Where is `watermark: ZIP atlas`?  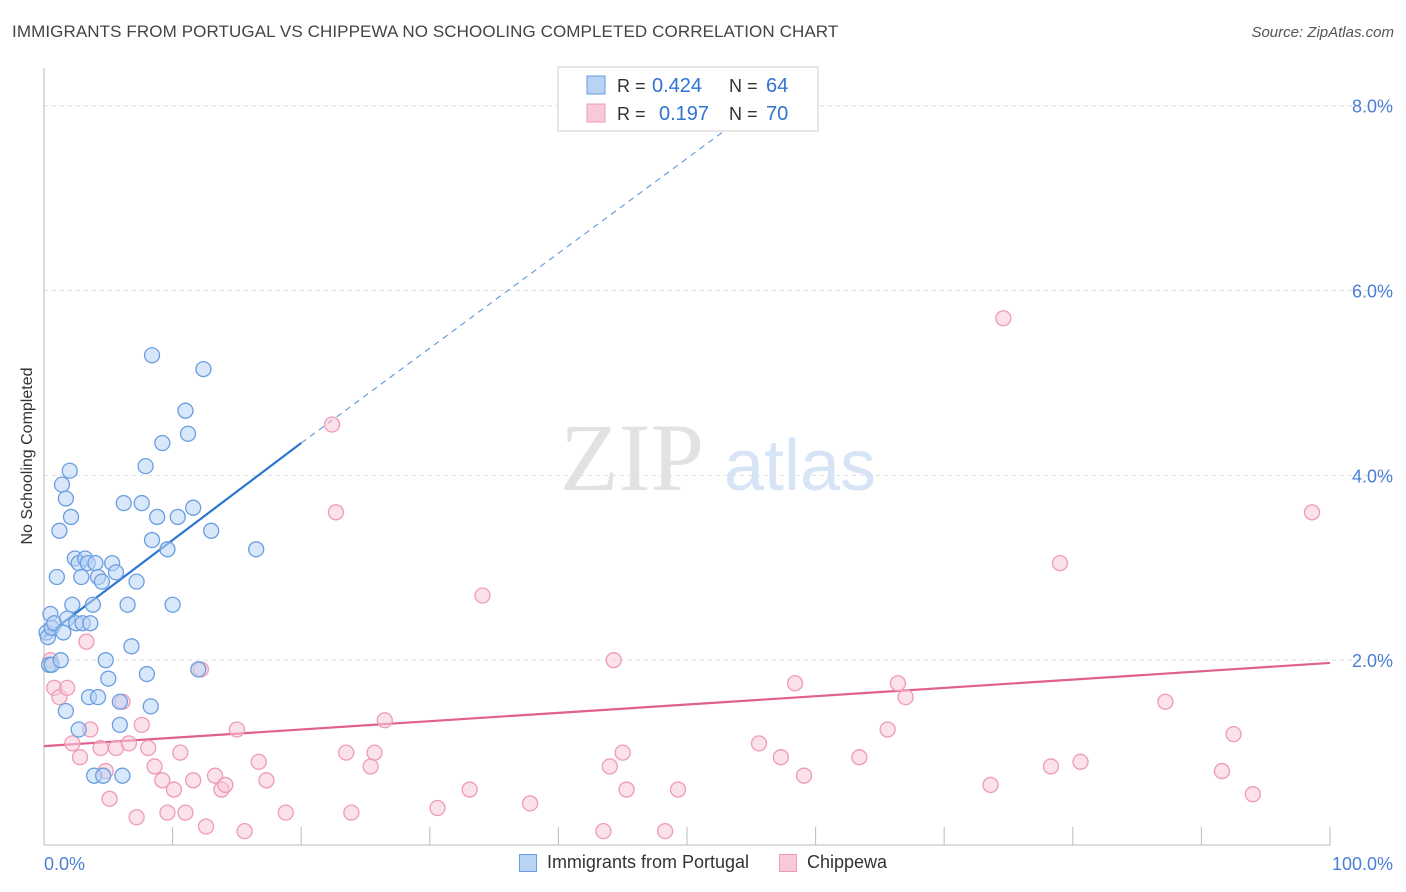
watermark: ZIP atlas is located at coordinates (718, 457).